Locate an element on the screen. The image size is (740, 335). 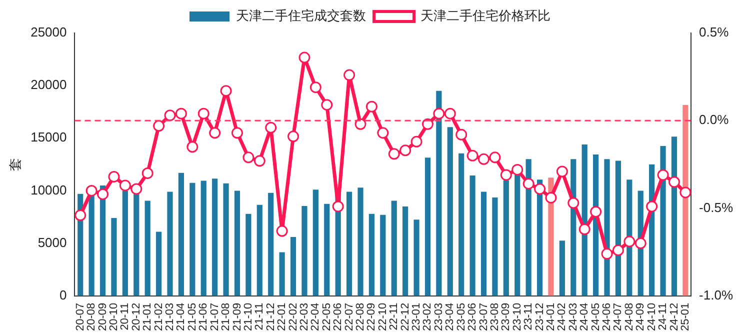
x-tick-label: 20-12 is located at coordinates (136, 317).